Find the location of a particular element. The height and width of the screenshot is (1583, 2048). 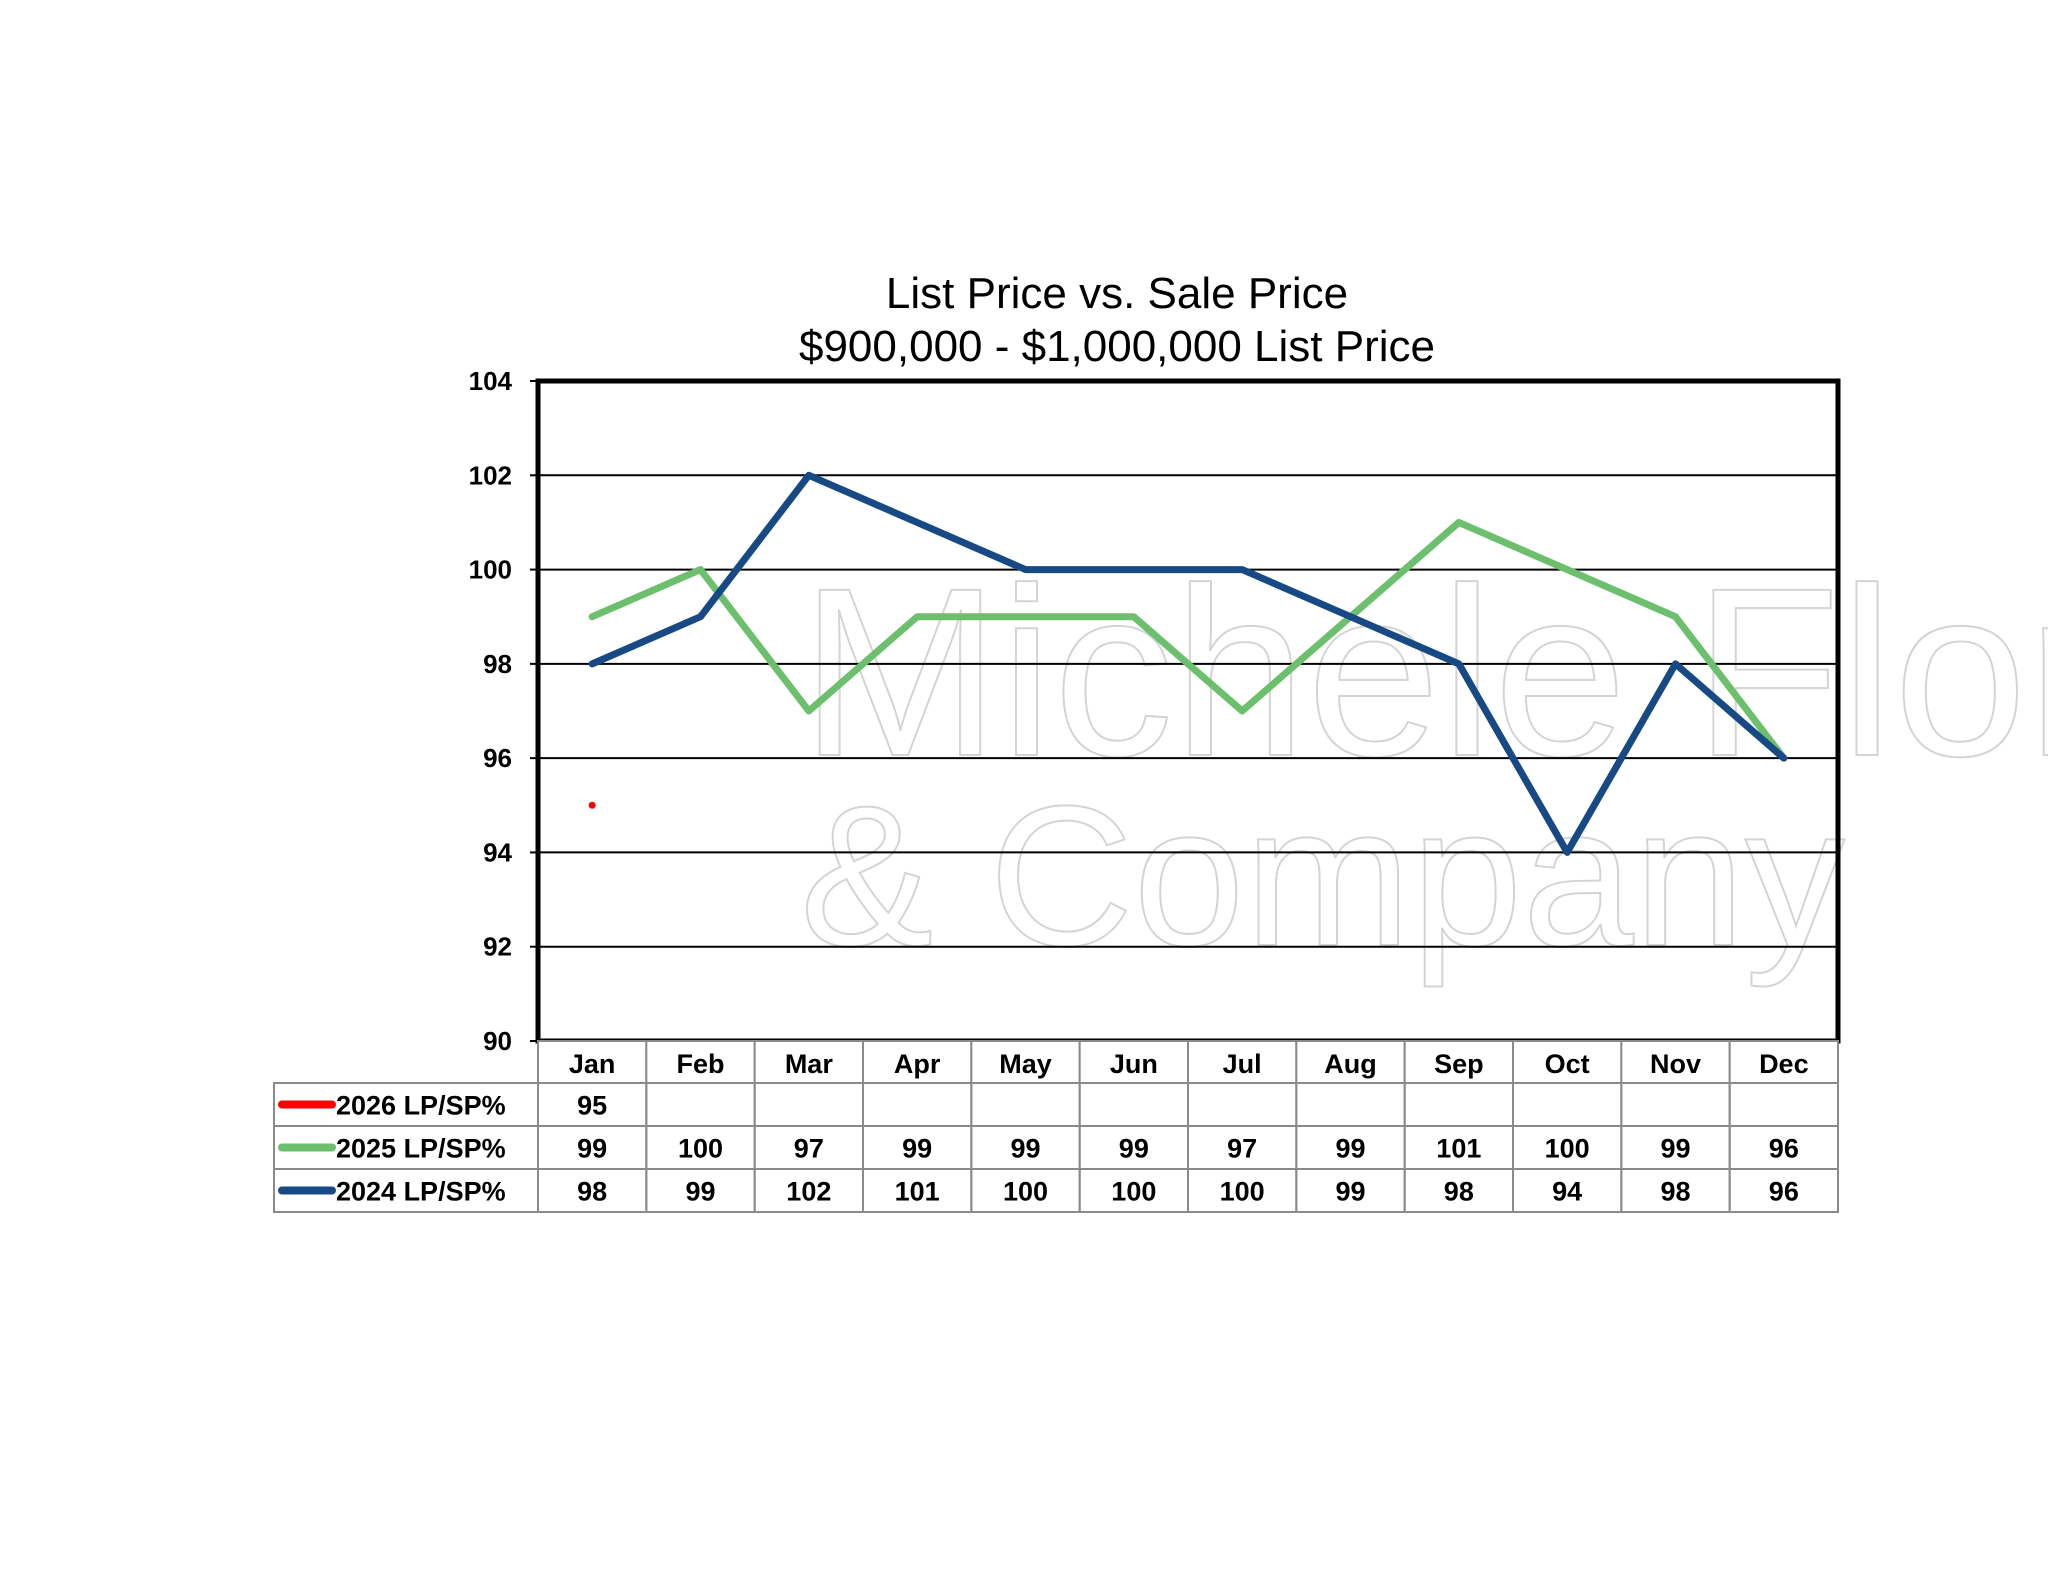

x-tick-label: Mar is located at coordinates (809, 1064).